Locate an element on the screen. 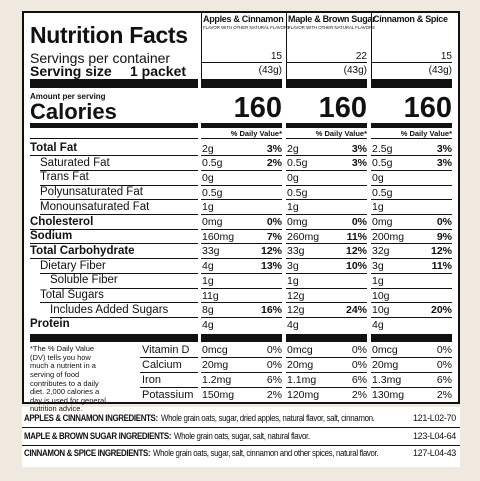  daily-value: 12% is located at coordinates (441, 251).